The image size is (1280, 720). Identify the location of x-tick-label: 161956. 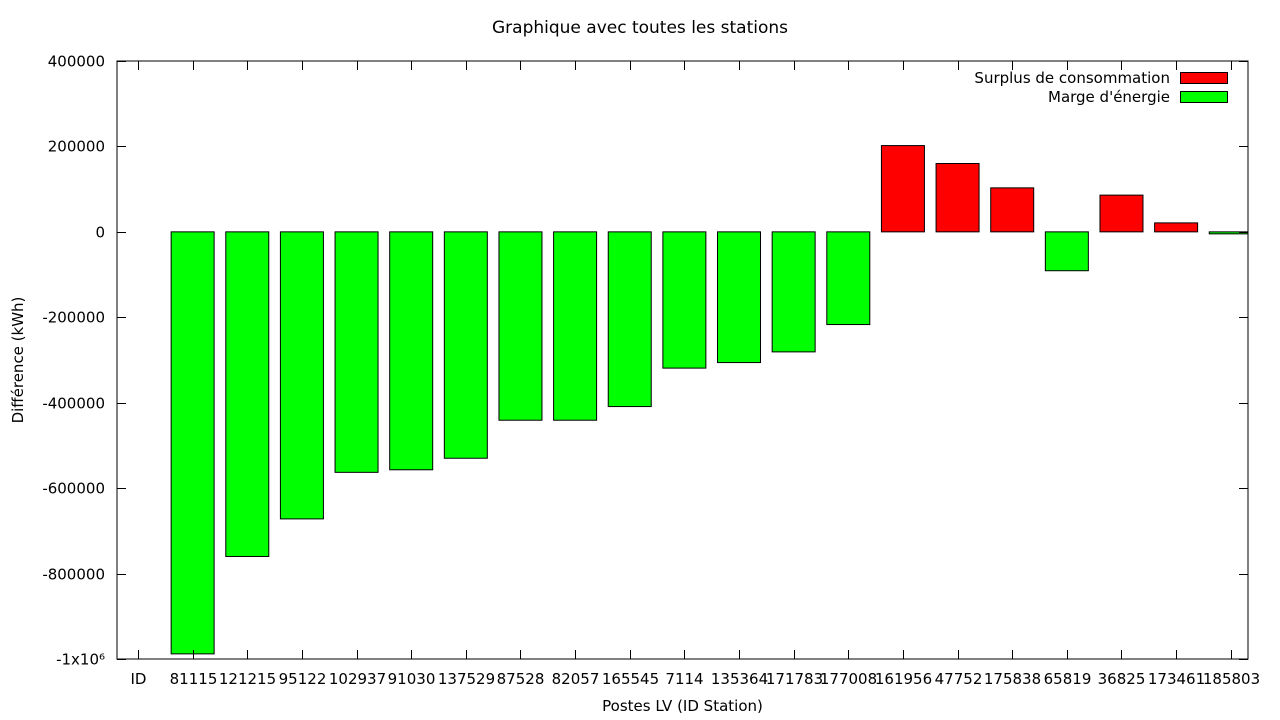
(903, 679).